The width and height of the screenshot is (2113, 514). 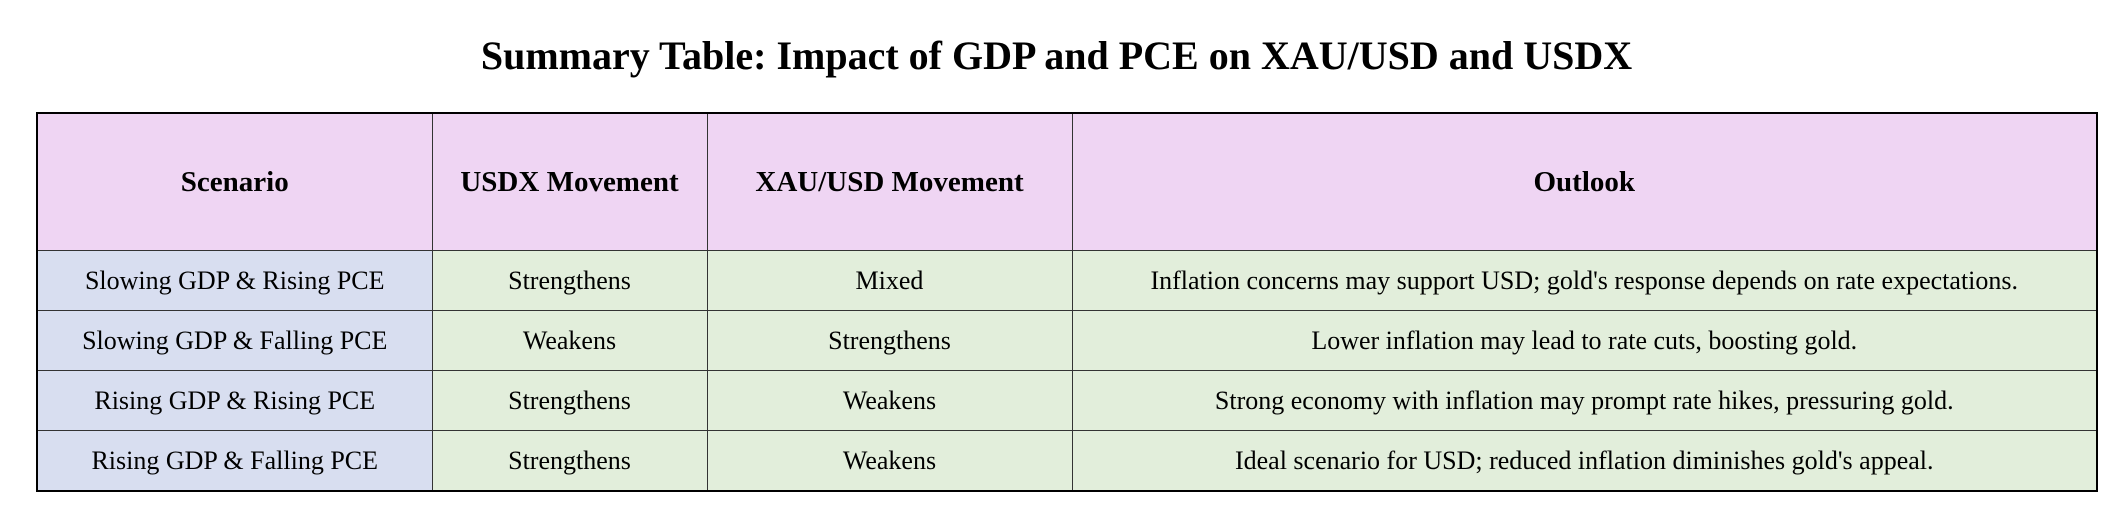 I want to click on header-outlook: Outlook, so click(x=1584, y=181).